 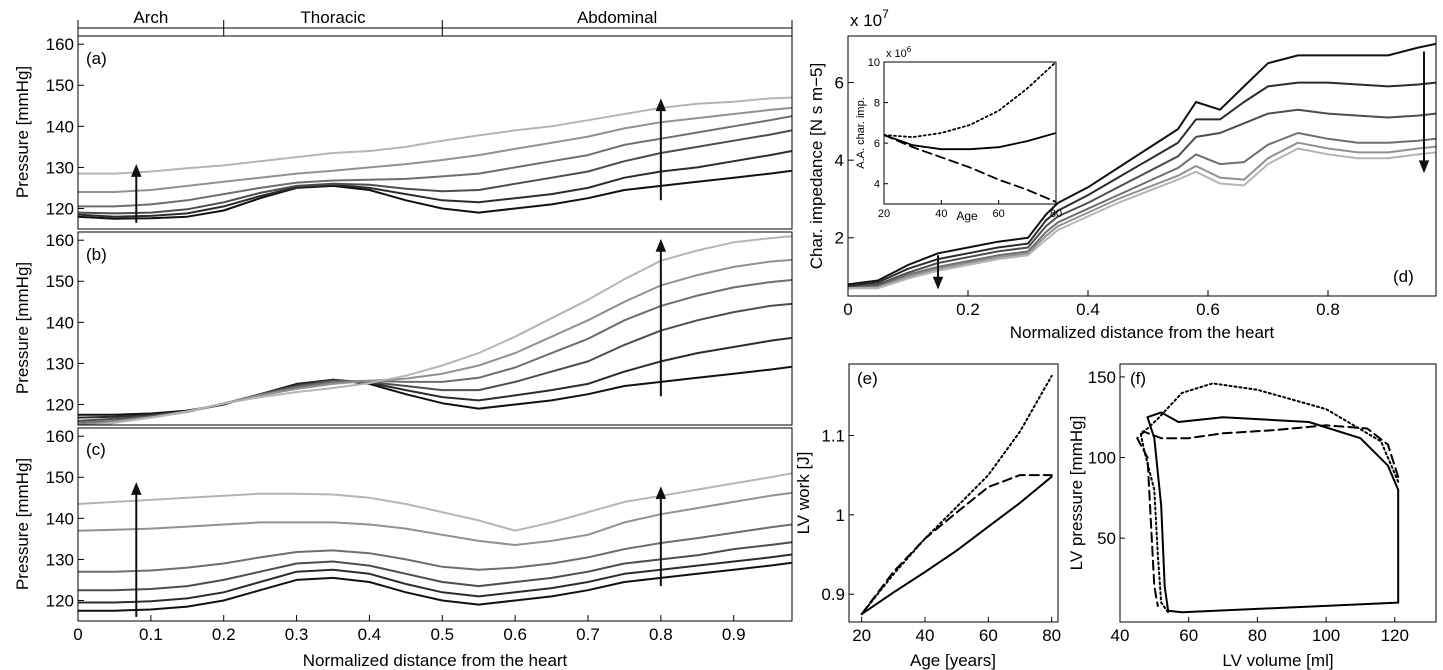 What do you see at coordinates (1076, 493) in the screenshot?
I see `panel-f-ylabel: LV pressure [mmHg]` at bounding box center [1076, 493].